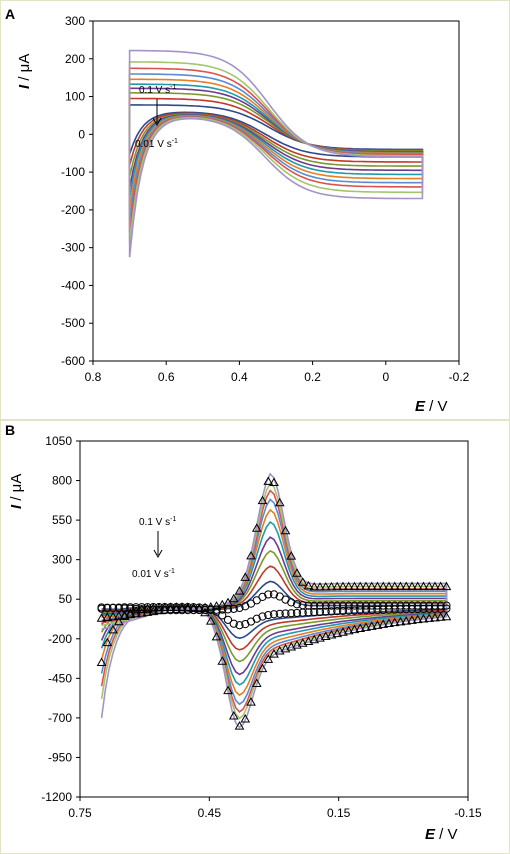 This screenshot has height=854, width=510. I want to click on x-tick-label-a: 0.4, so click(239, 377).